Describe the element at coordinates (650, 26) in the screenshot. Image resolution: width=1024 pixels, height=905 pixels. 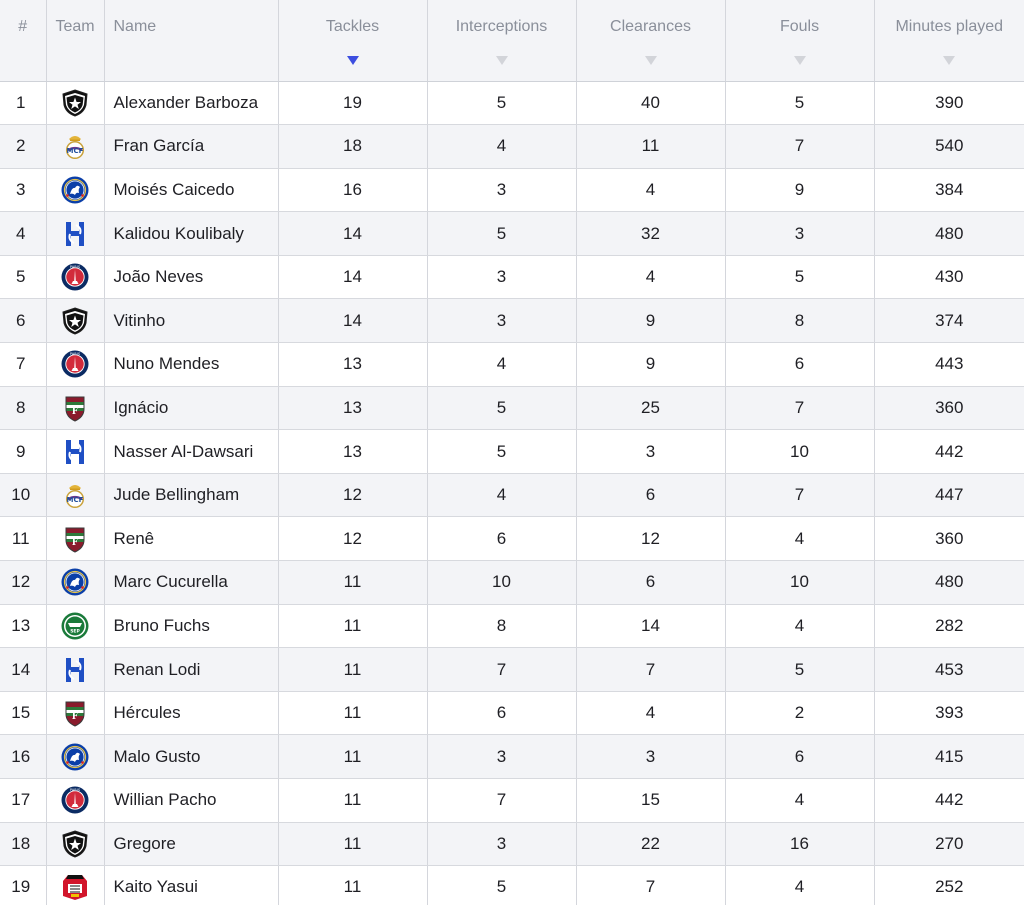
I see `header-clearances-label: Clearances` at that location.